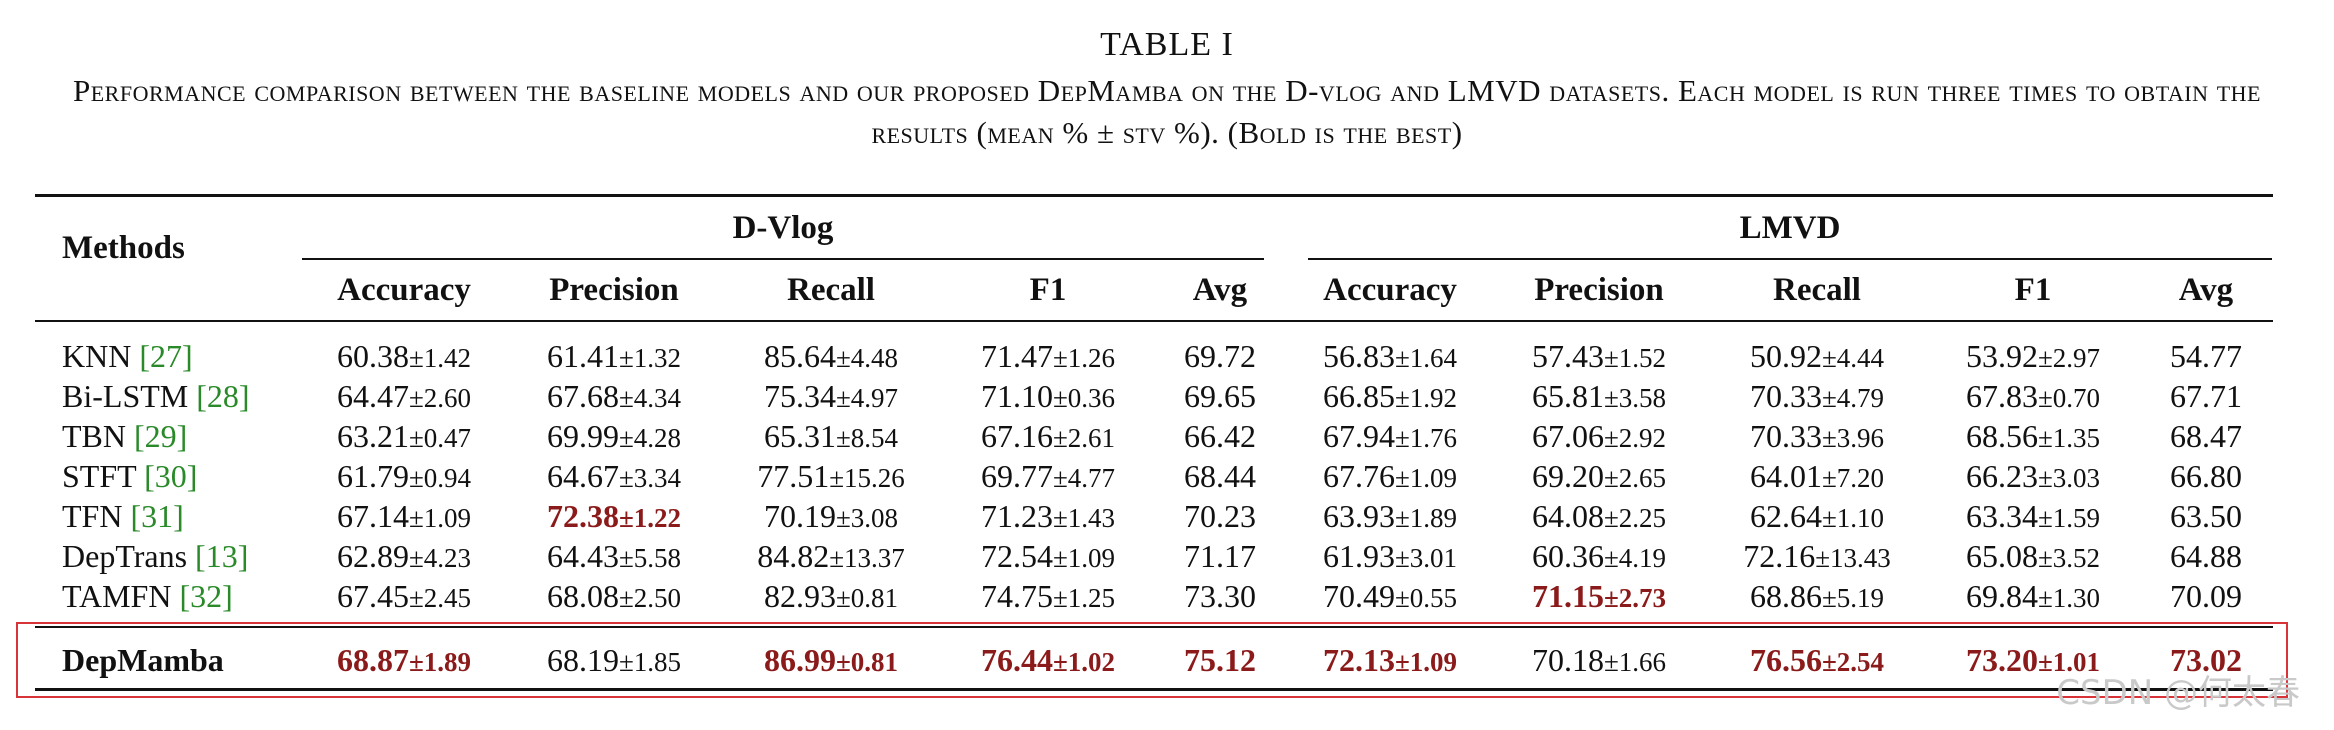 The image size is (2334, 730). What do you see at coordinates (143, 660) in the screenshot?
I see `method-name-proposed: DepMamba` at bounding box center [143, 660].